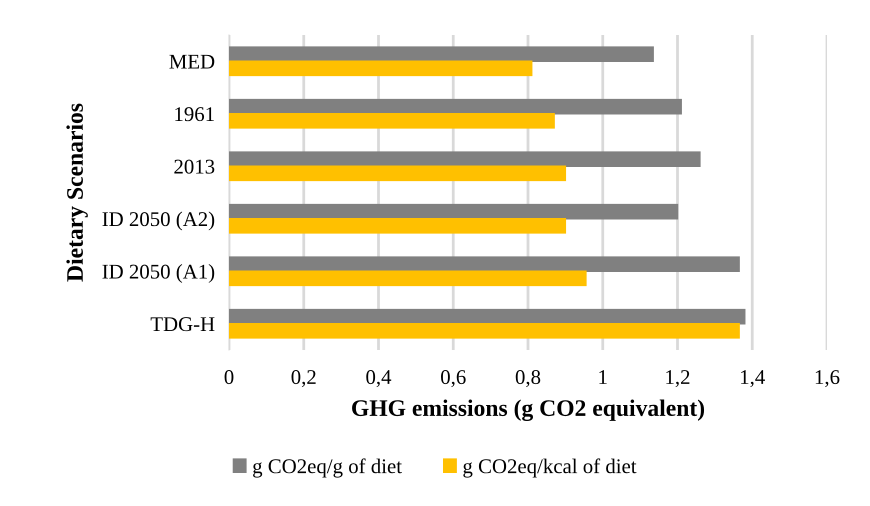  I want to click on y-tick-label: 1961, so click(194, 114).